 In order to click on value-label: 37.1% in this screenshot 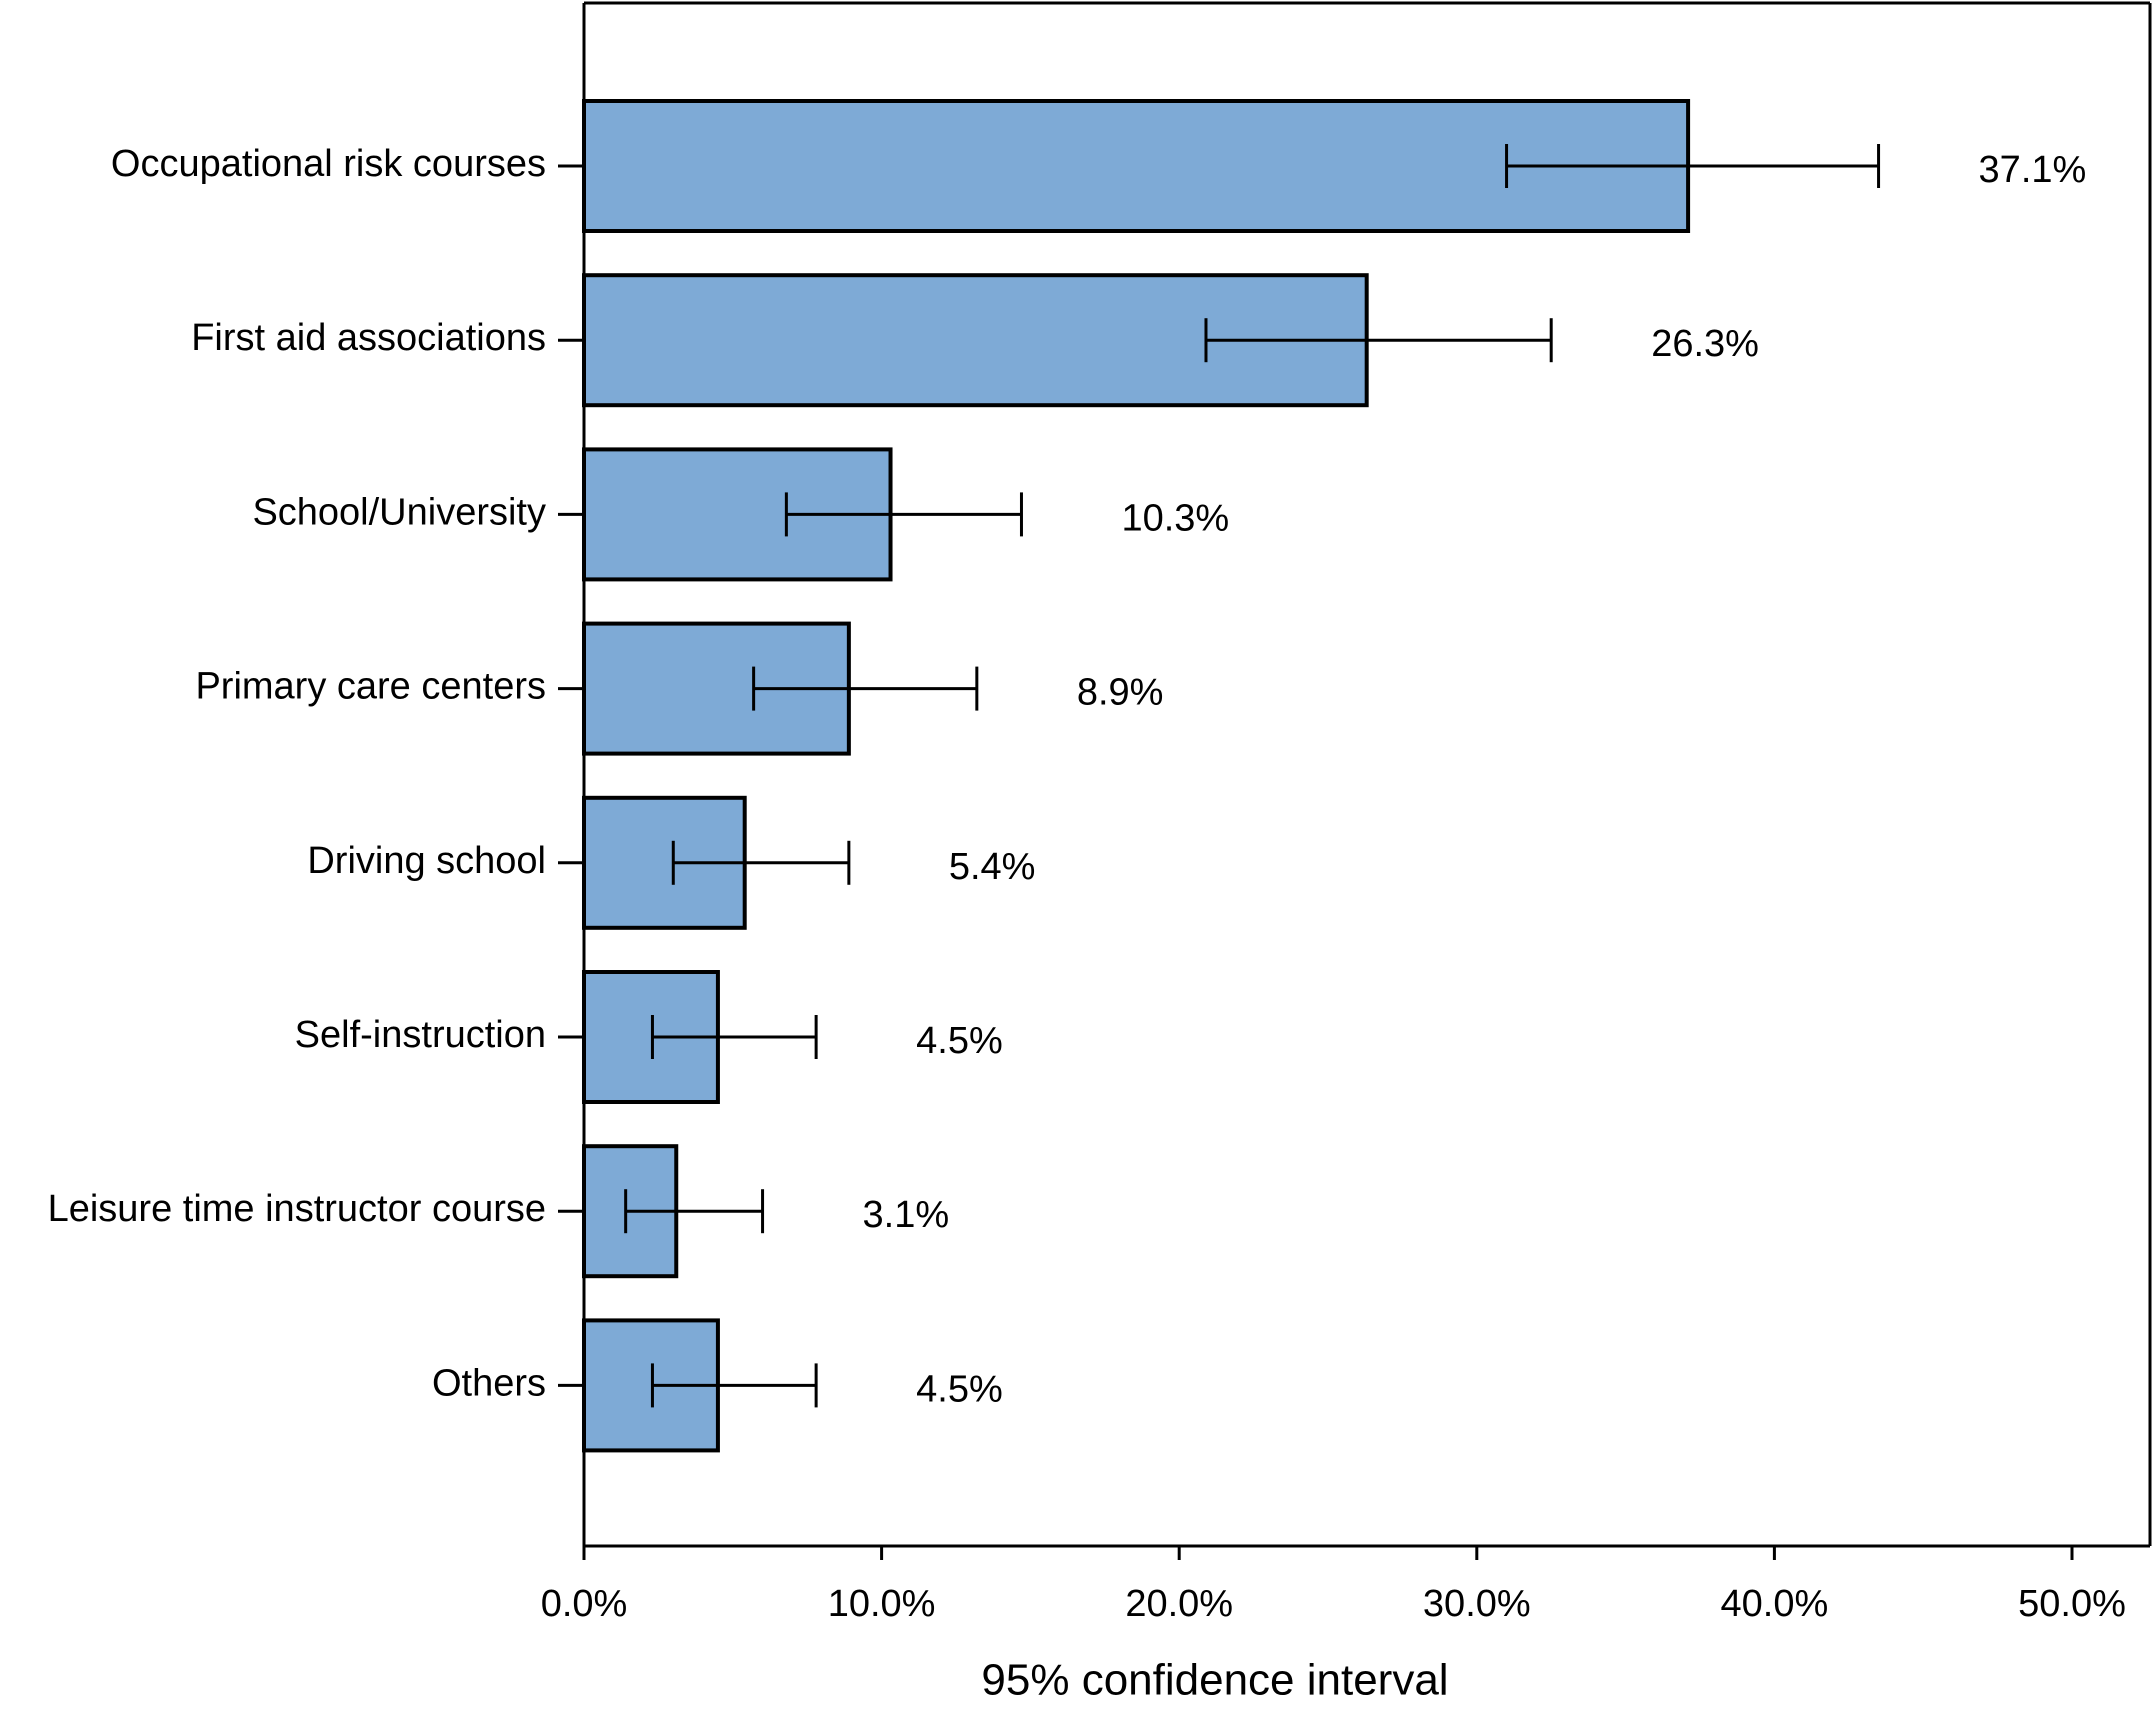, I will do `click(2033, 170)`.